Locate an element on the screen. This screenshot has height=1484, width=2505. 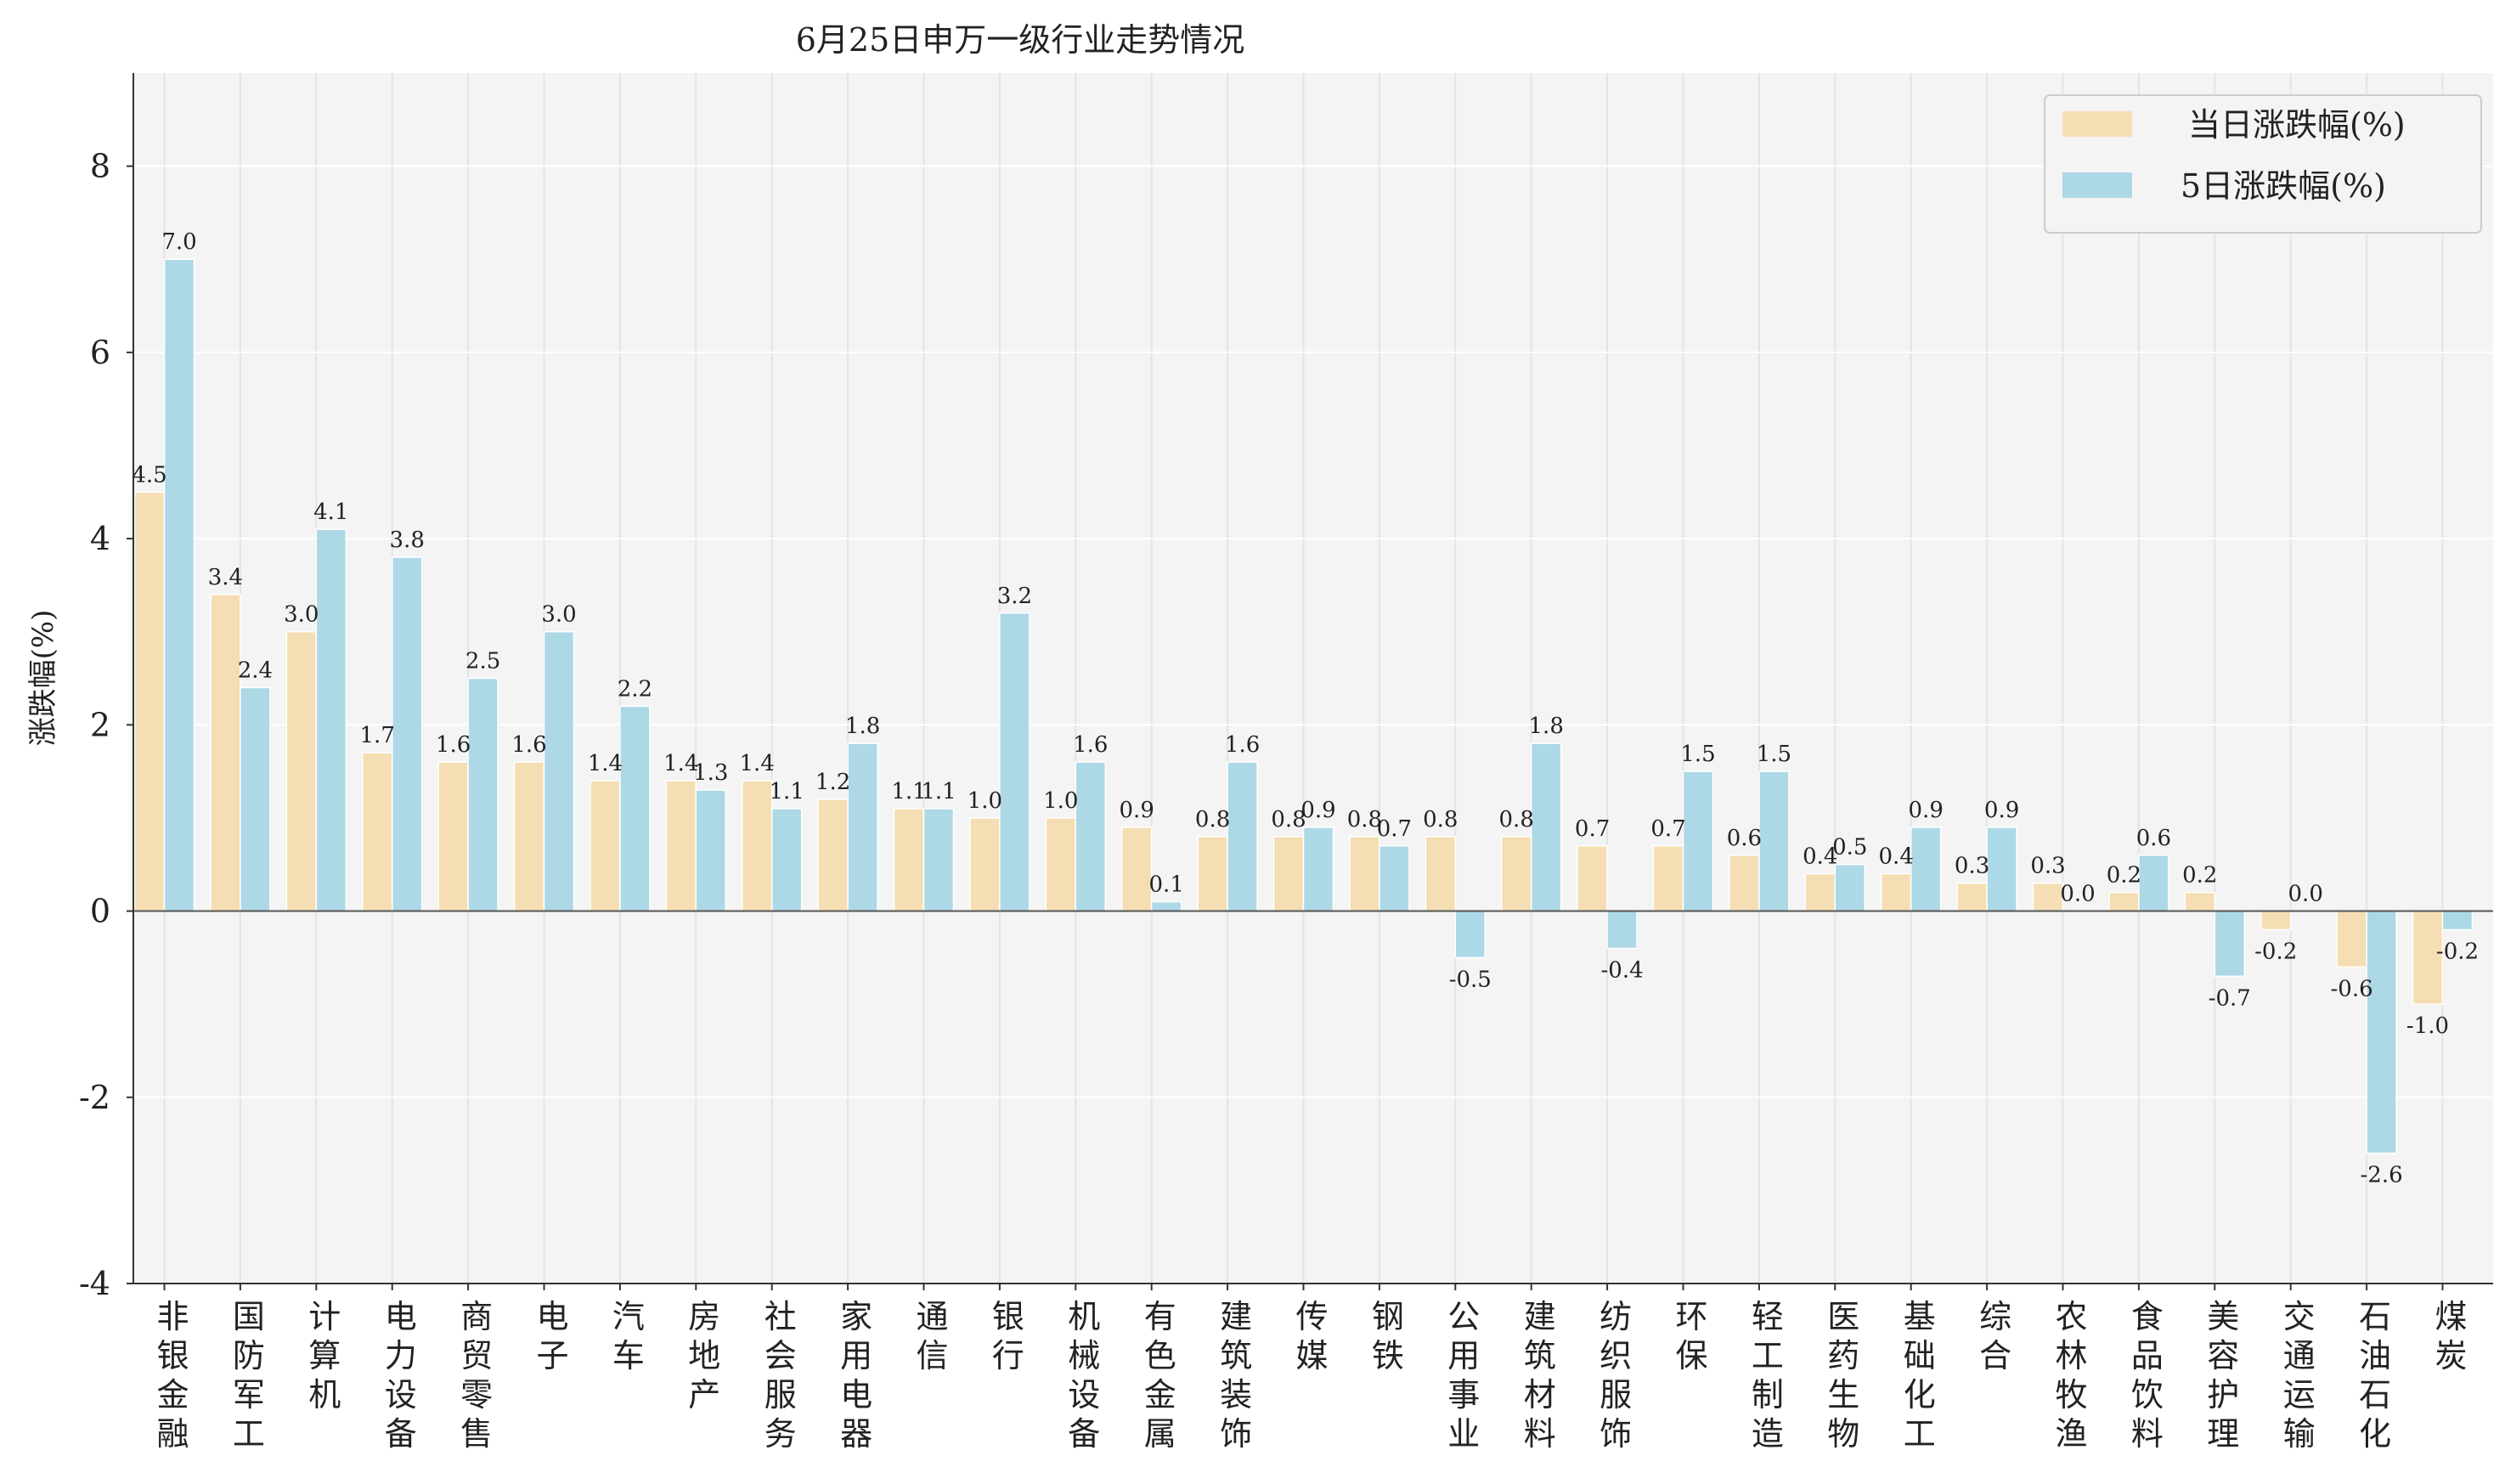
x-tick-char: 属 is located at coordinates (1160, 1434).